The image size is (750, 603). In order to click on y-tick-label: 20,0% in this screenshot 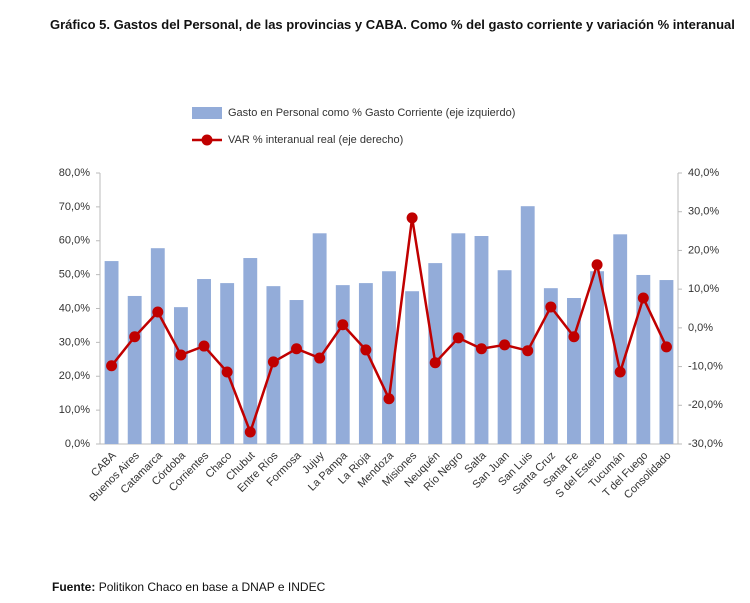, I will do `click(74, 376)`.